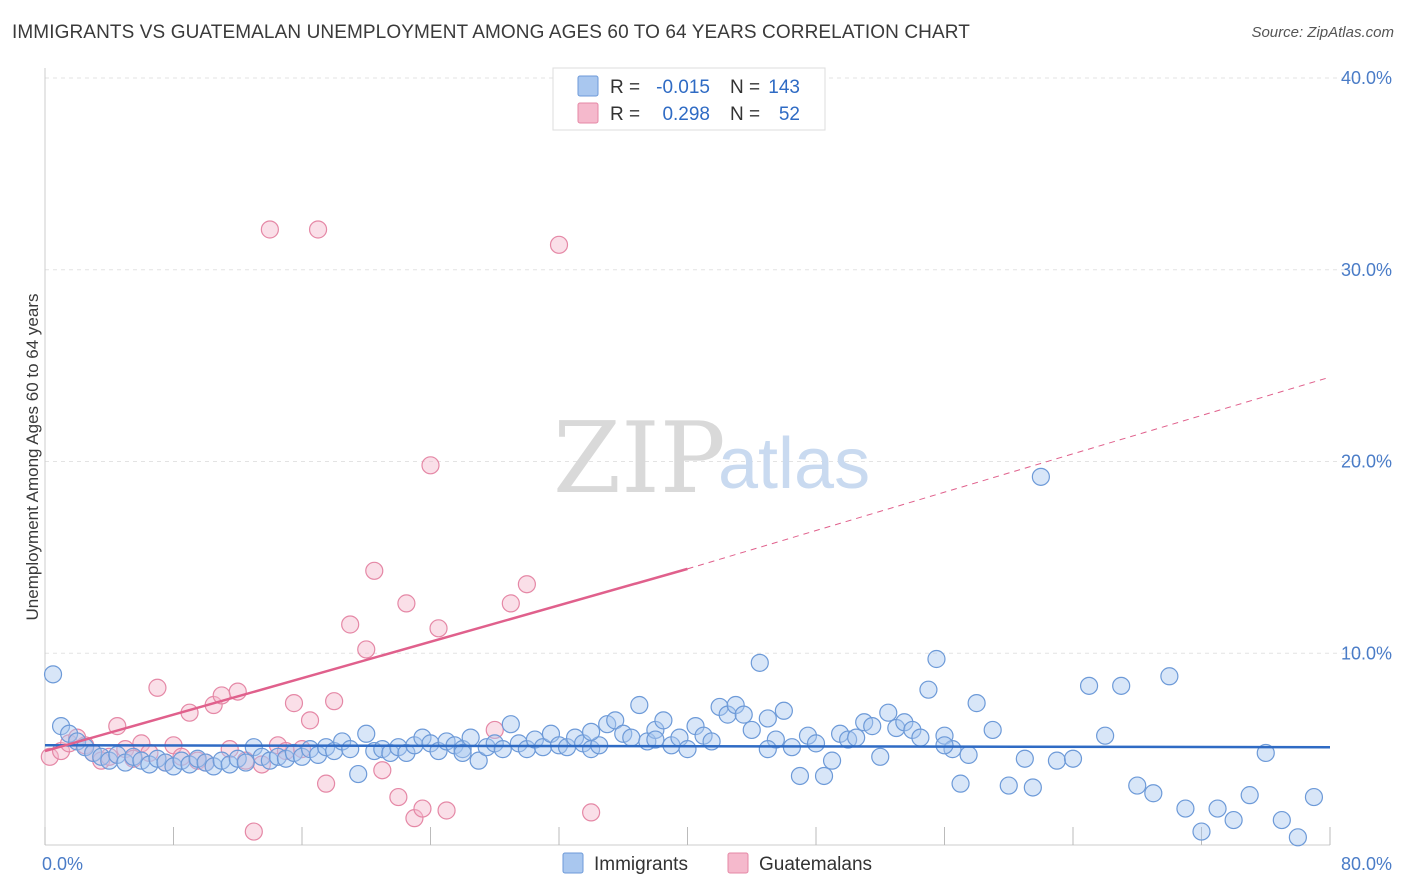 This screenshot has width=1406, height=892. Describe the element at coordinates (683, 87) in the screenshot. I see `legend-r-value-1: -0.015` at that location.